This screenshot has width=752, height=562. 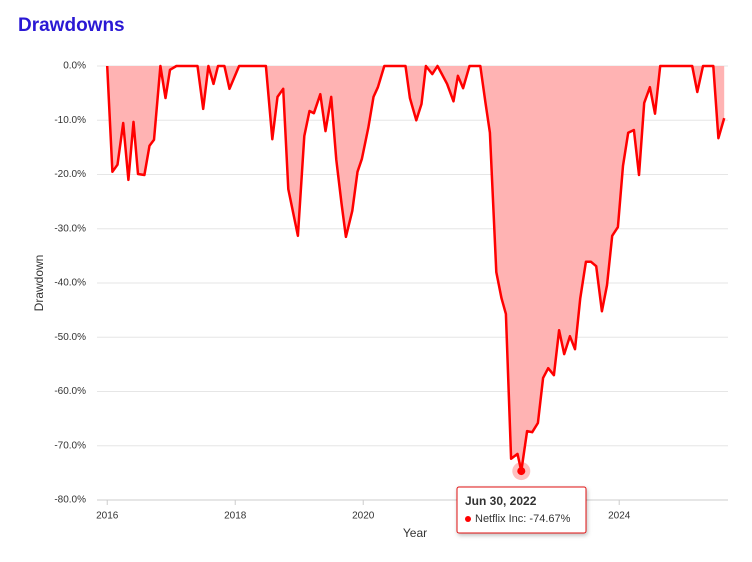 What do you see at coordinates (501, 501) in the screenshot?
I see `tooltip-title: Jun 30, 2022` at bounding box center [501, 501].